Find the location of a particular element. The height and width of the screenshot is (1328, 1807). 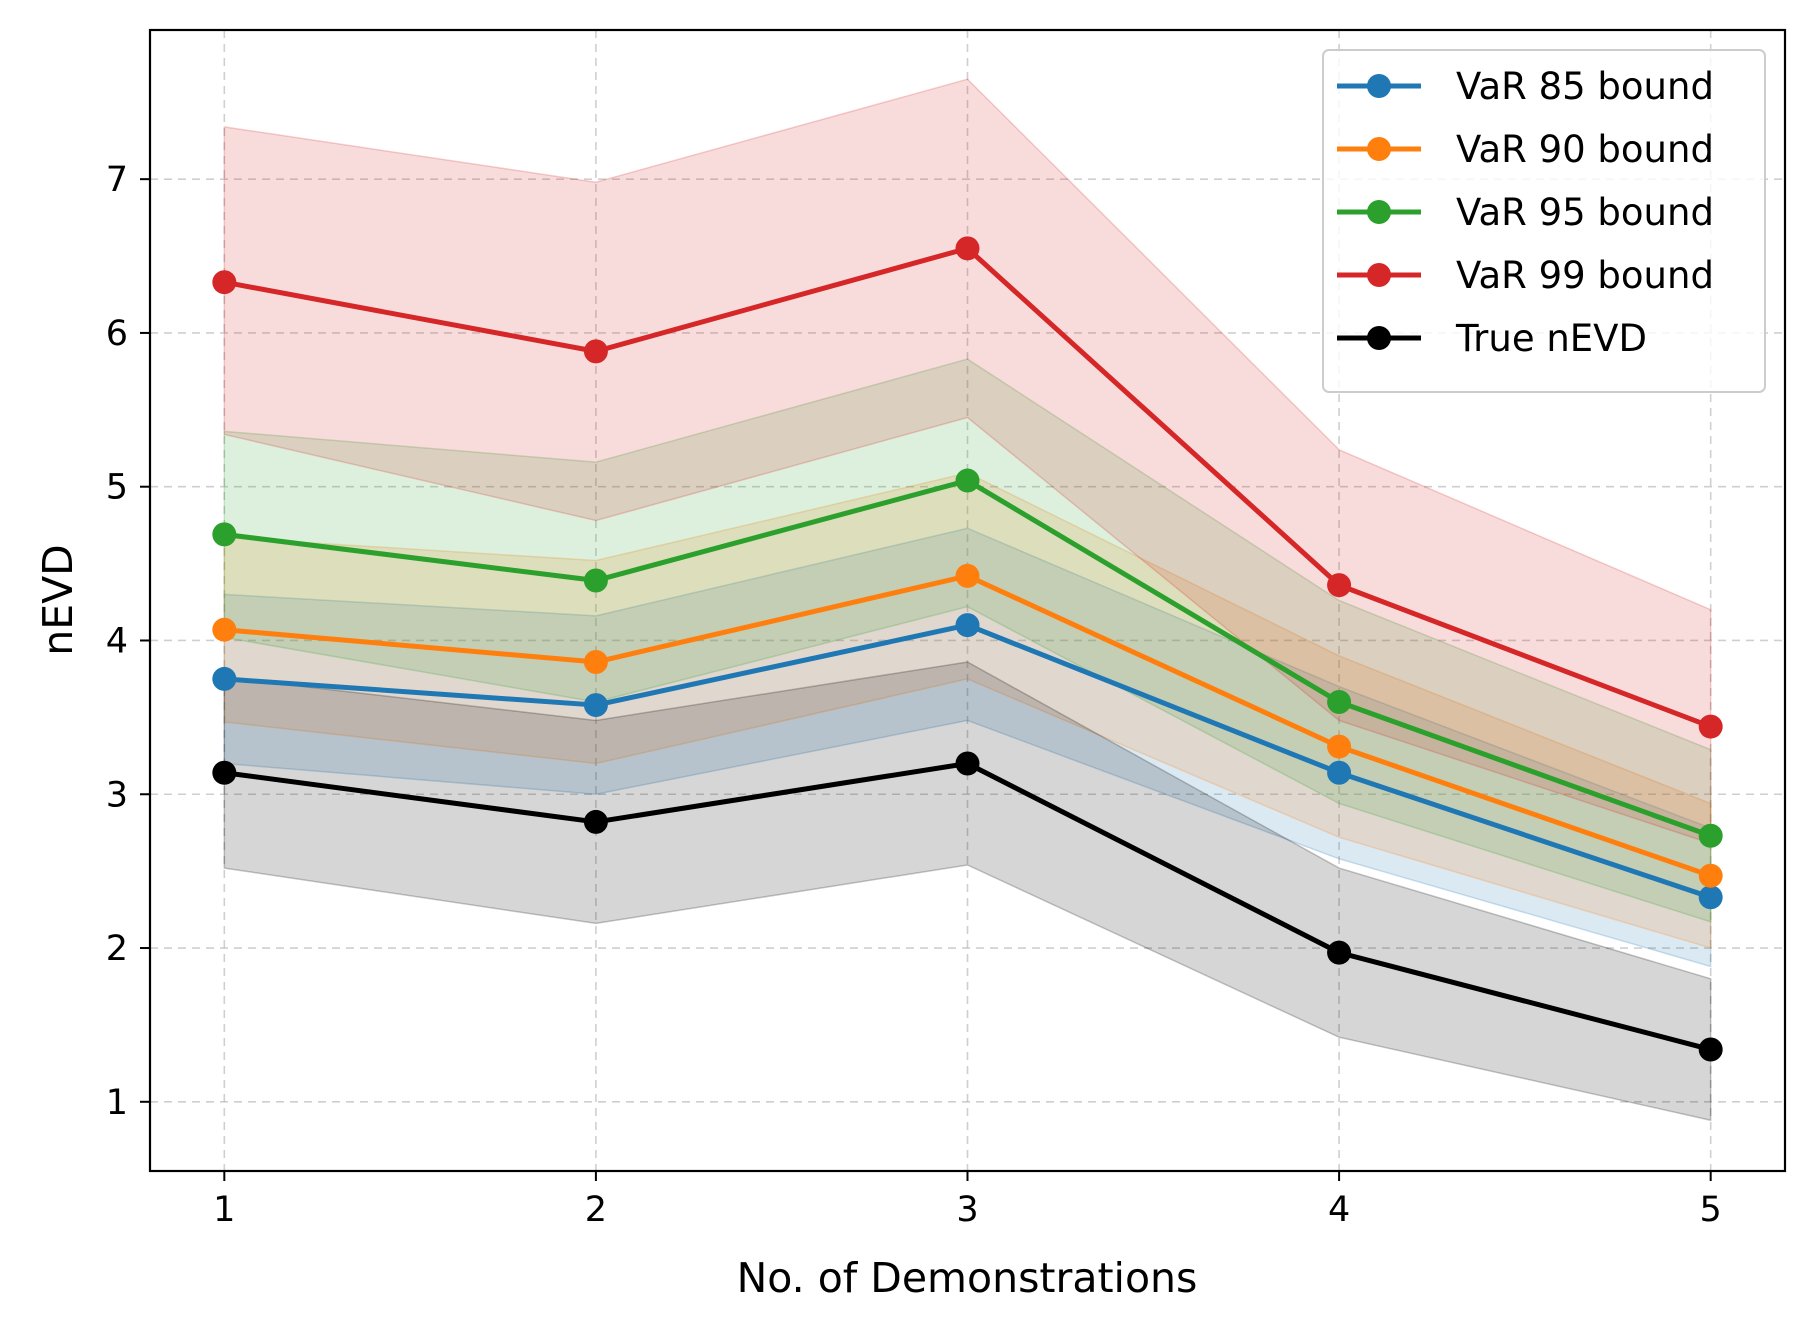

legend-box is located at coordinates (1544, 221).